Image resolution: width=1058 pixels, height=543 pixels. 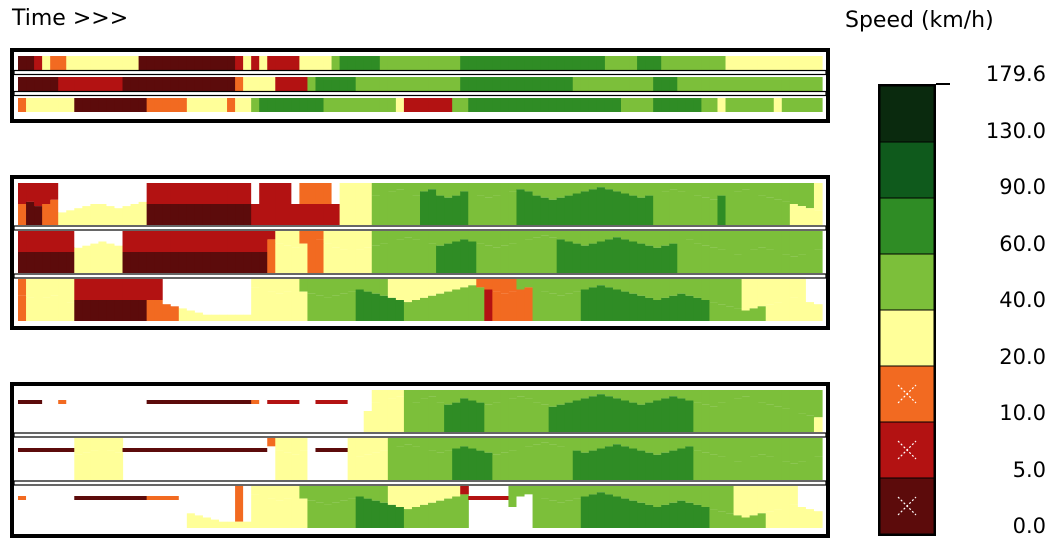 I want to click on row-separator, so click(x=420, y=276).